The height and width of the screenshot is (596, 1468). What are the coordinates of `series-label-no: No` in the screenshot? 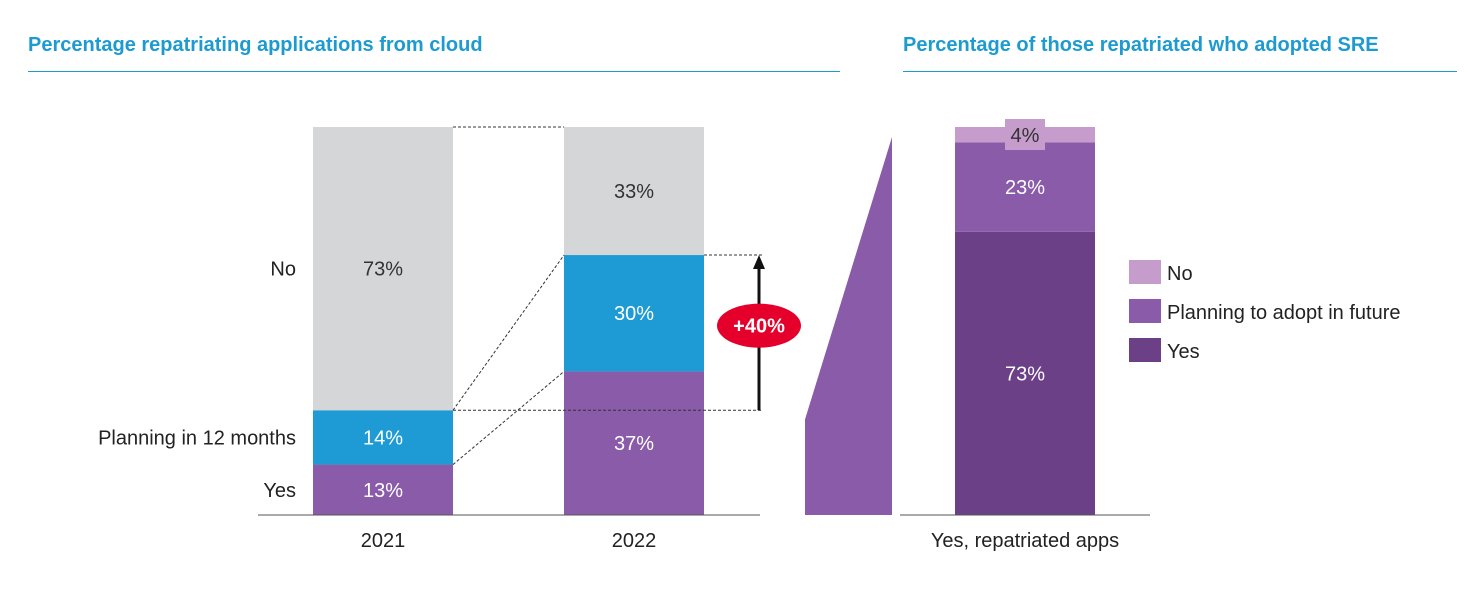 It's located at (283, 270).